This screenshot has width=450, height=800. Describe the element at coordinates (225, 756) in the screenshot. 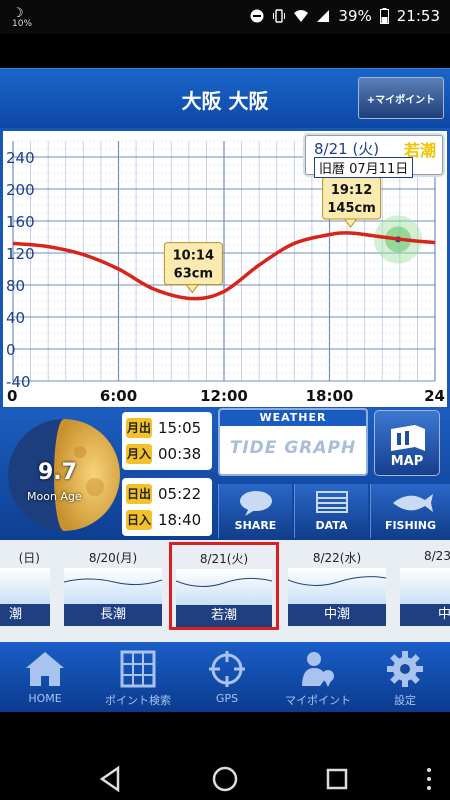

I see `system-nav-bar` at that location.